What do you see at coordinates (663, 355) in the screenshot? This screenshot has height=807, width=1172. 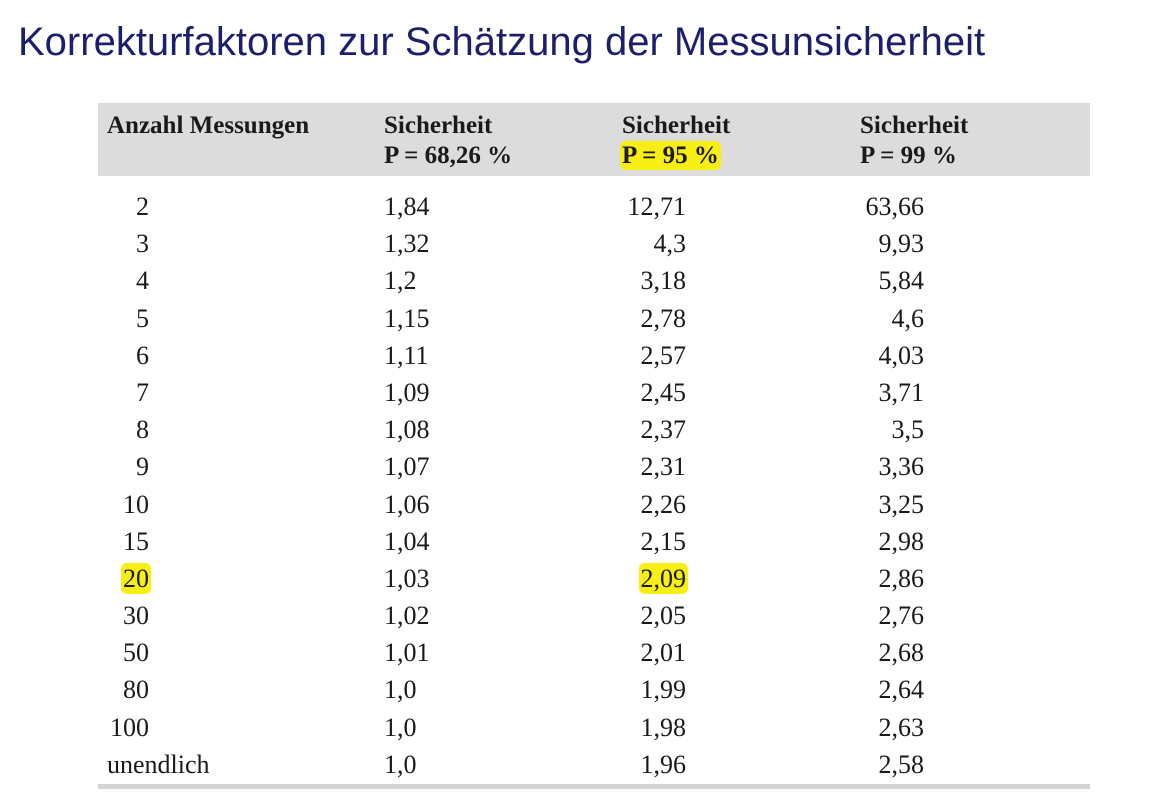 I see `row-factor-95: 2,57` at bounding box center [663, 355].